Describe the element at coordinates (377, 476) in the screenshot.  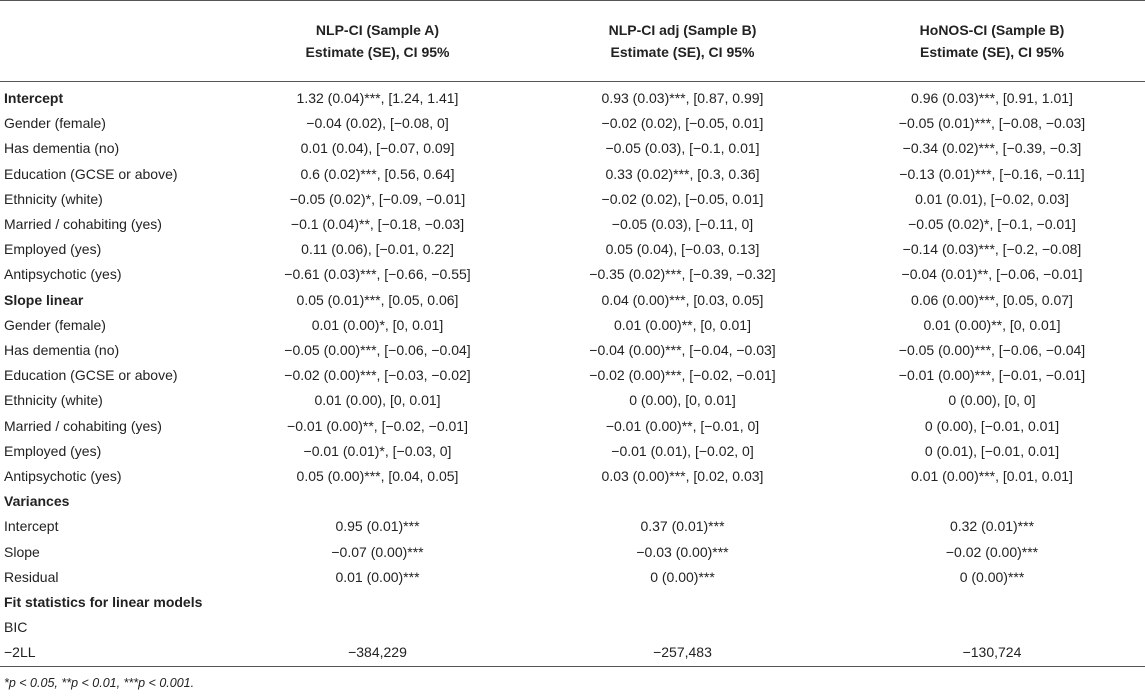
I see `nlp-ci-sample-a-cell: 0.05 (0.00)***, [0.04, 0.05]` at that location.